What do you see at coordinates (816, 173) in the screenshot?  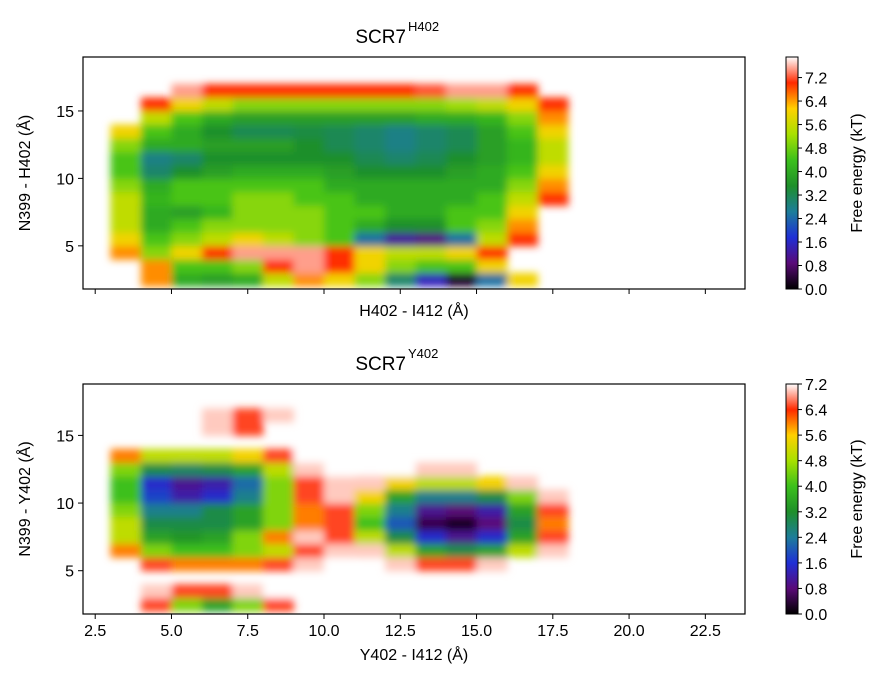 I see `colorbar-tick-label: 4.0` at bounding box center [816, 173].